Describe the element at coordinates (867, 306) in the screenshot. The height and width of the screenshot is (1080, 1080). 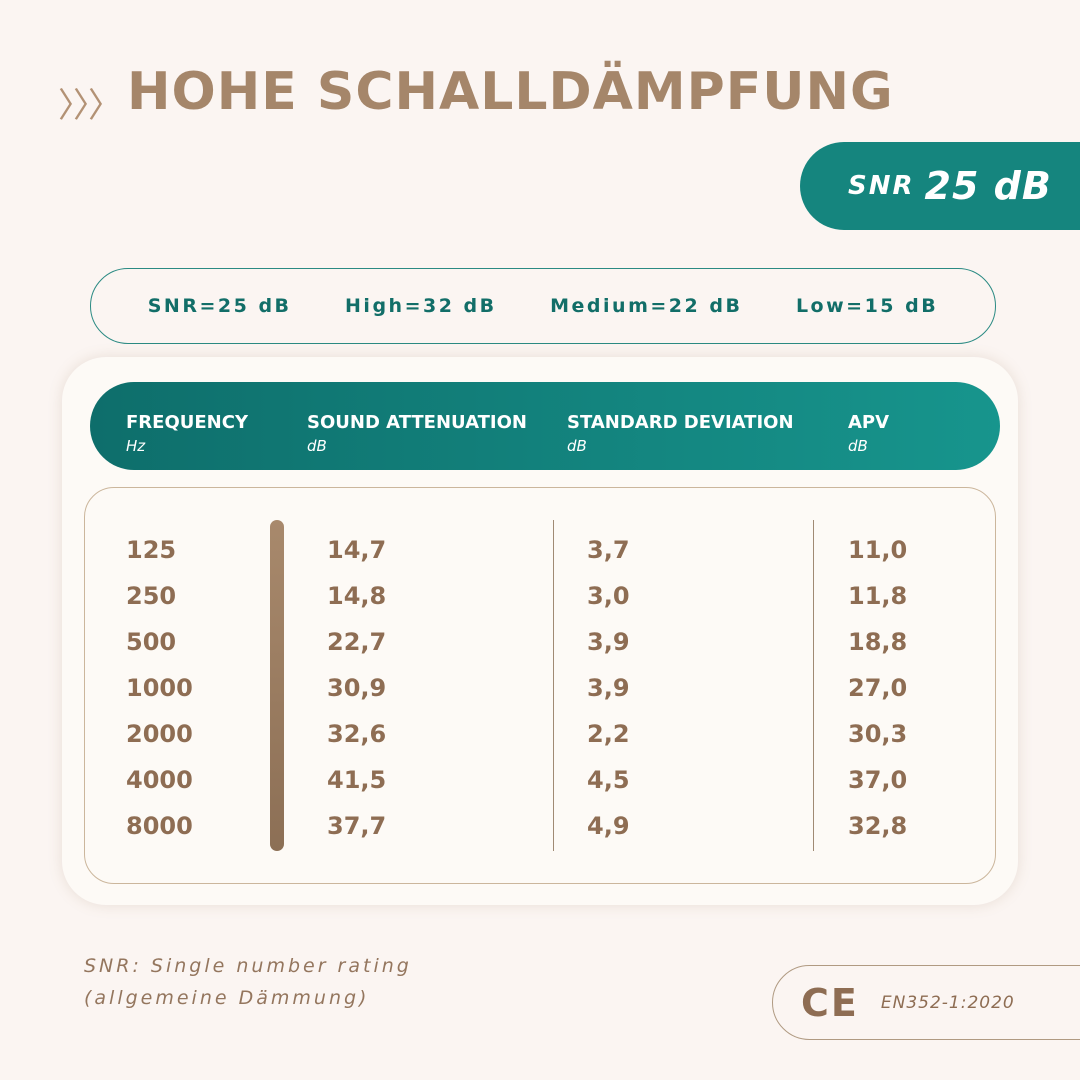
I see `rating-low: Low=15 dB` at that location.